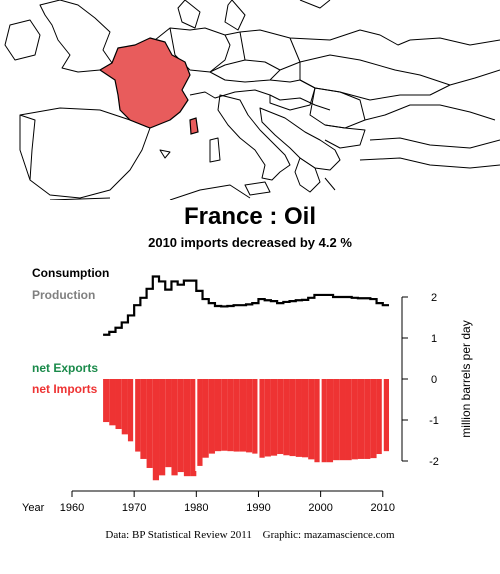 The height and width of the screenshot is (574, 500). What do you see at coordinates (131, 410) in the screenshot?
I see `import-bar-1969` at bounding box center [131, 410].